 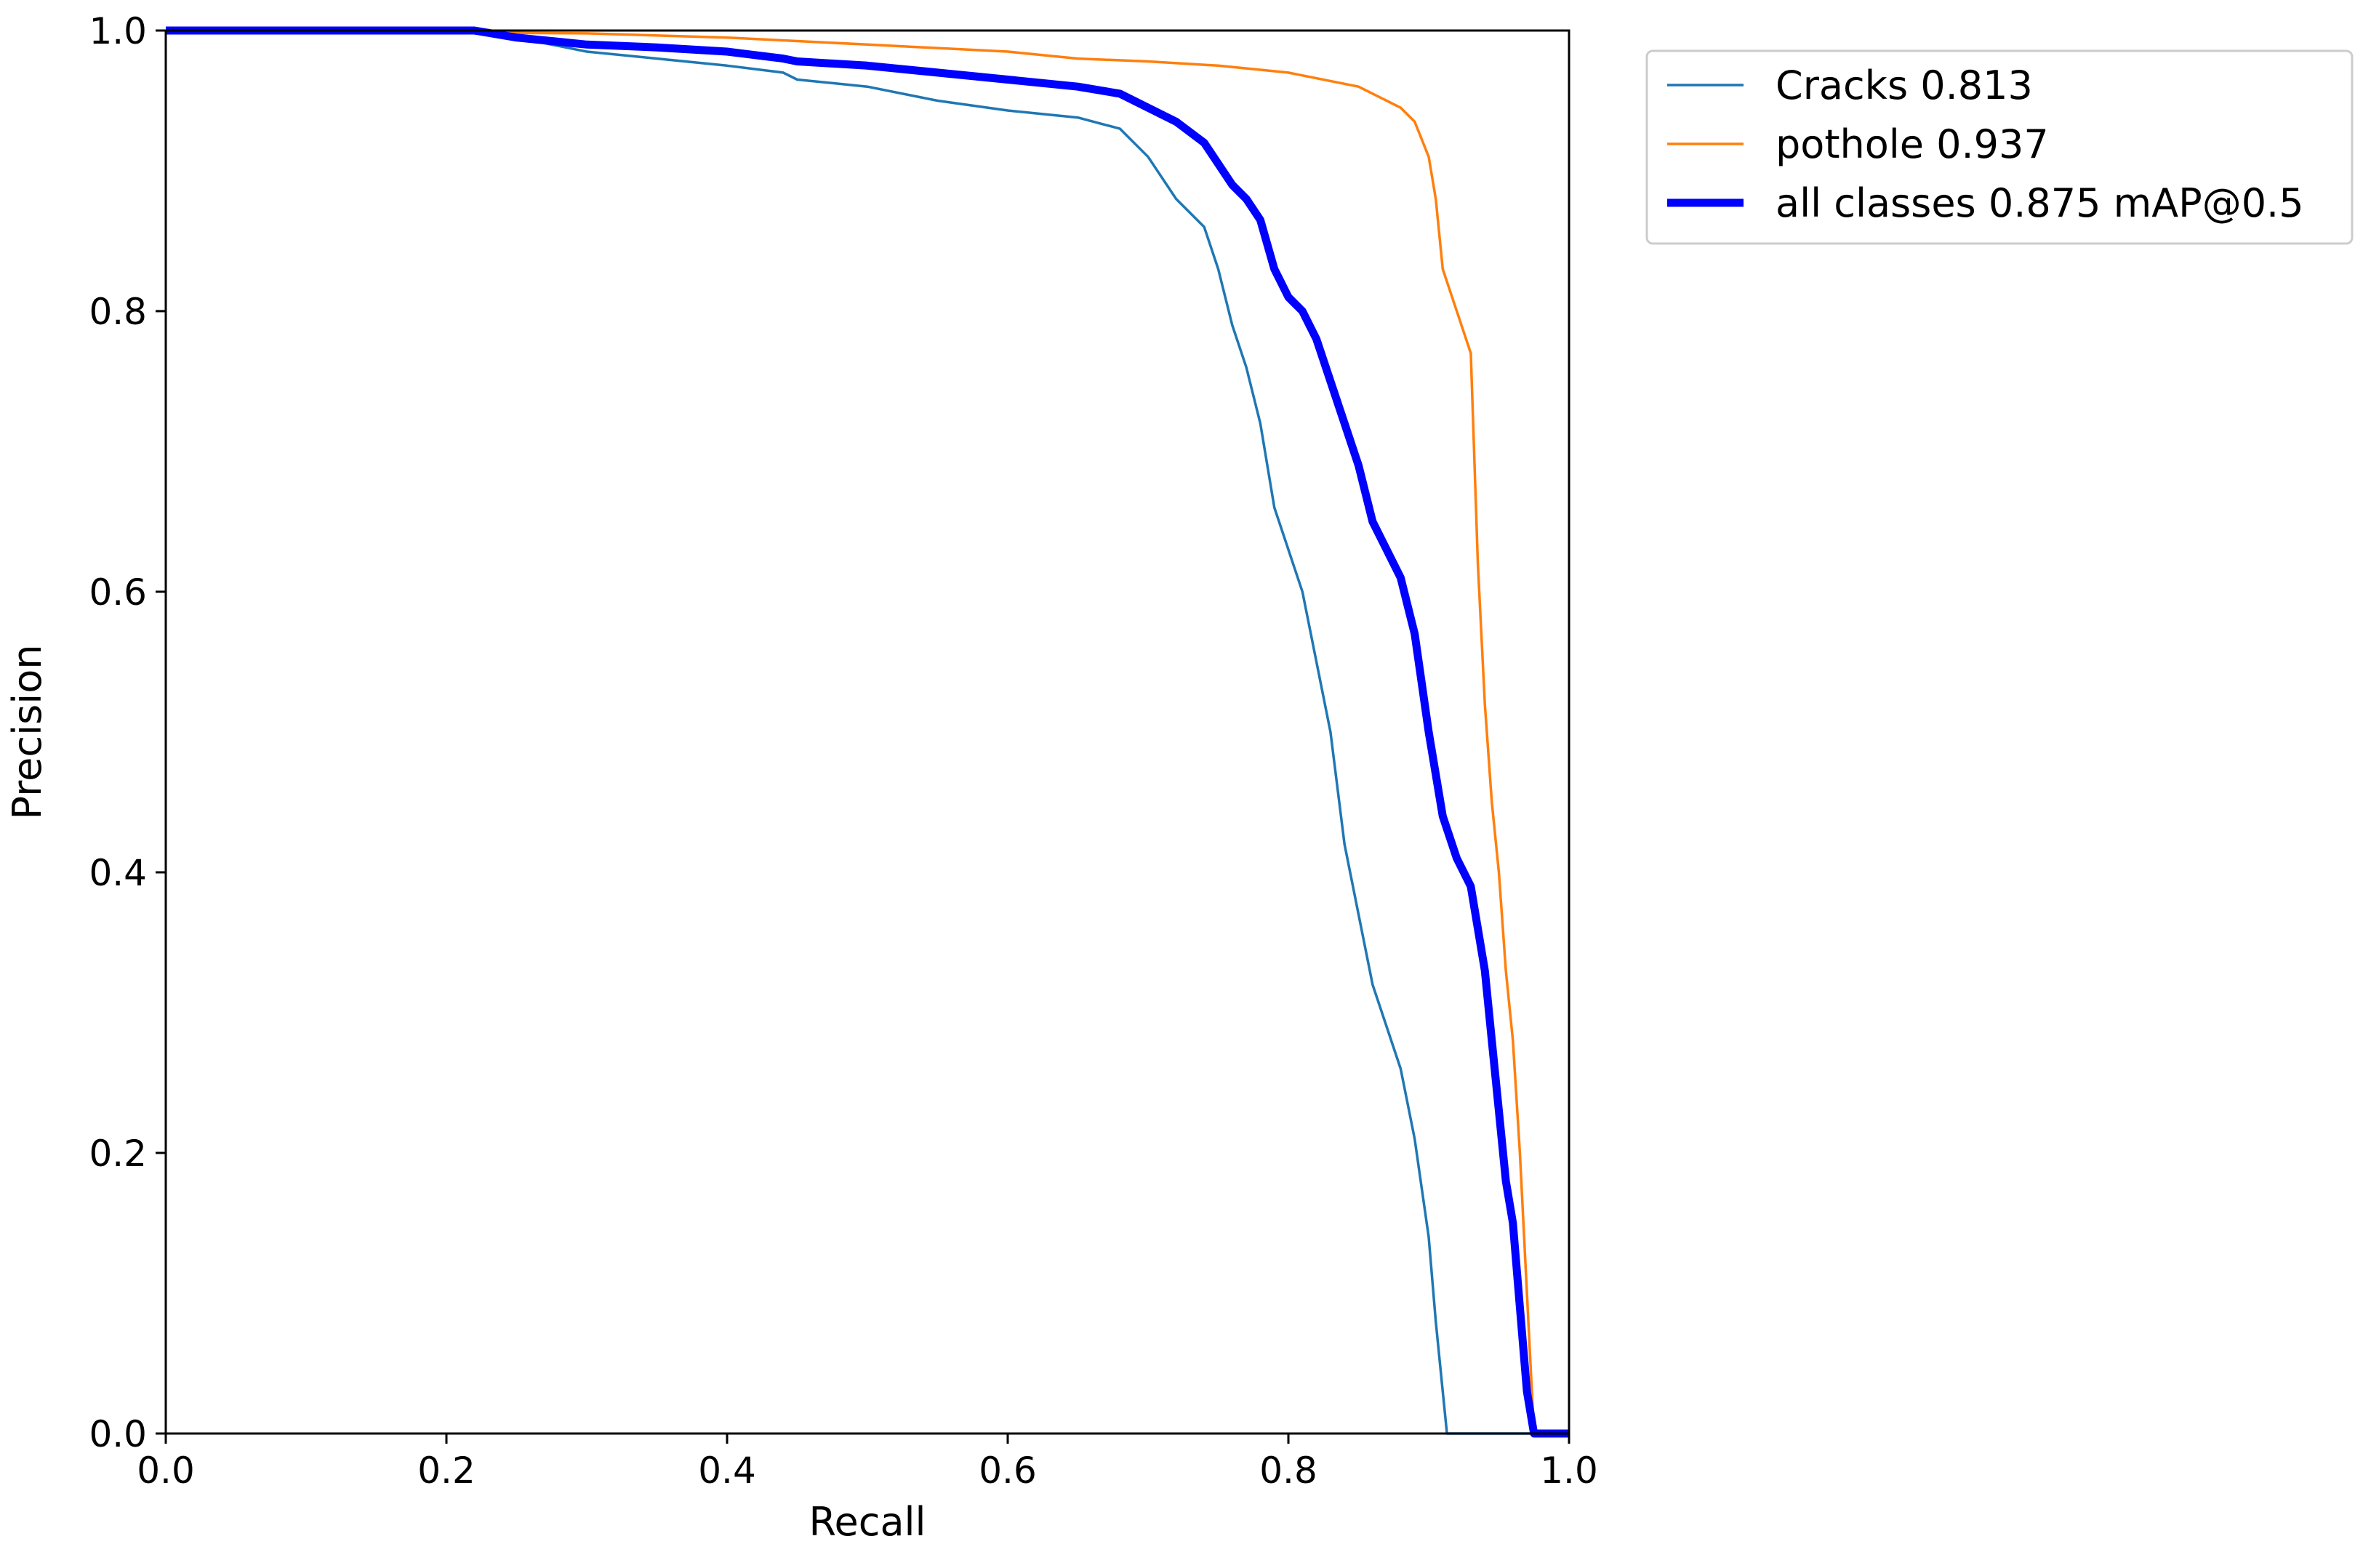 I want to click on x-tick-label: 1.0, so click(x=1569, y=1471).